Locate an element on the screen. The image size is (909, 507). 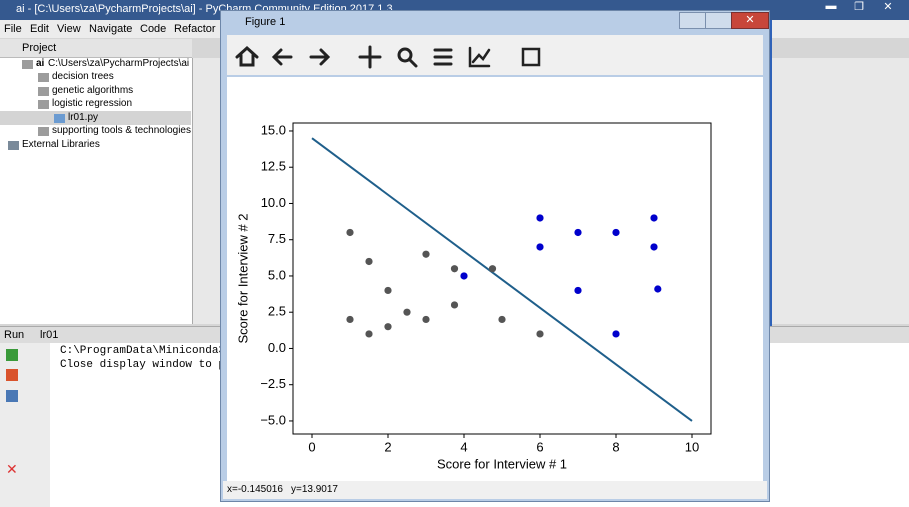
project-header: Project is located at coordinates (96, 48).